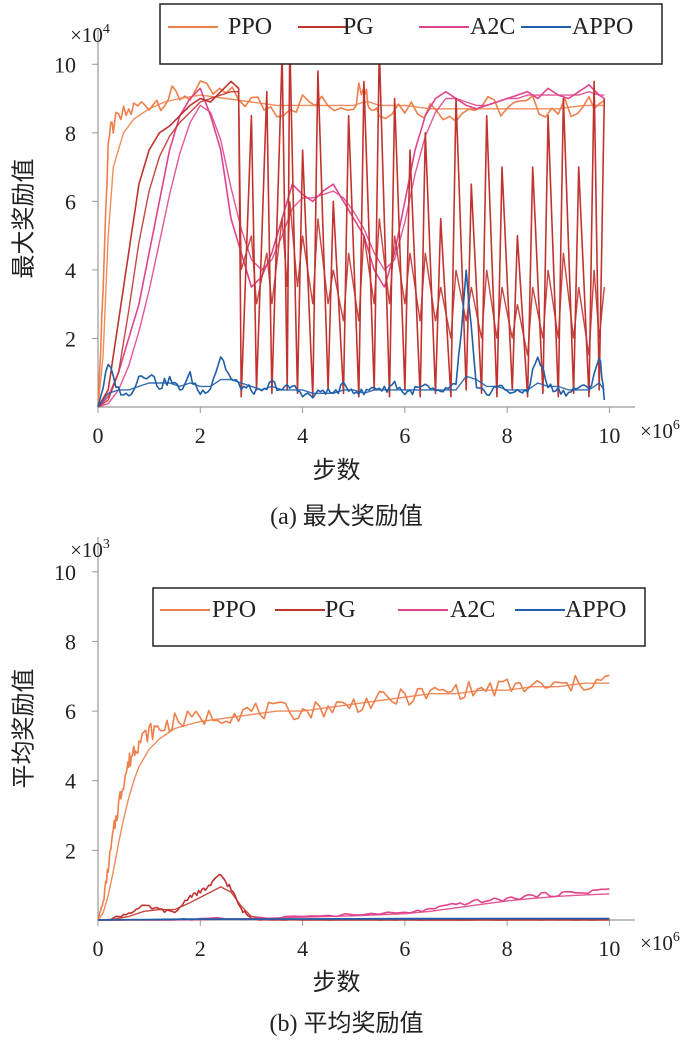 Image resolution: width=700 pixels, height=1045 pixels. I want to click on series-appo-raw, so click(351, 338).